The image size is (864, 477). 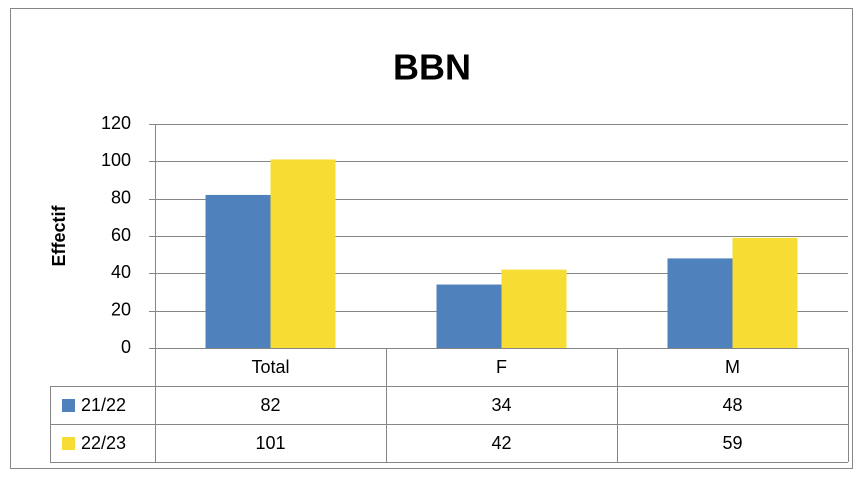 What do you see at coordinates (501, 367) in the screenshot?
I see `x-tick-label: F` at bounding box center [501, 367].